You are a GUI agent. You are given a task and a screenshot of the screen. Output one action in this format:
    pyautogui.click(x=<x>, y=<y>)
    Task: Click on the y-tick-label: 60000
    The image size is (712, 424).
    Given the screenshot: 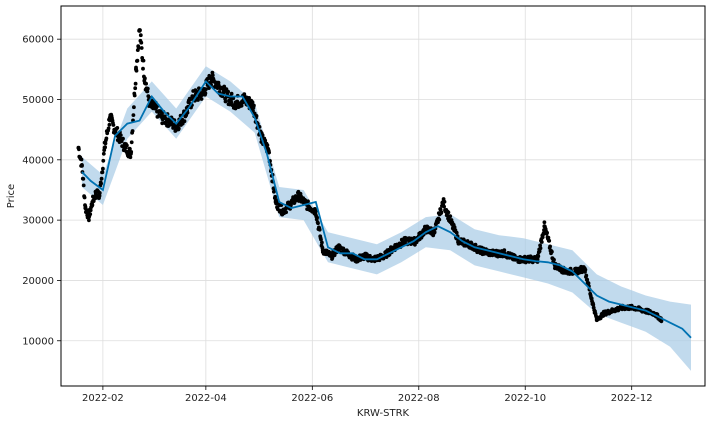 What is the action you would take?
    pyautogui.click(x=38, y=40)
    